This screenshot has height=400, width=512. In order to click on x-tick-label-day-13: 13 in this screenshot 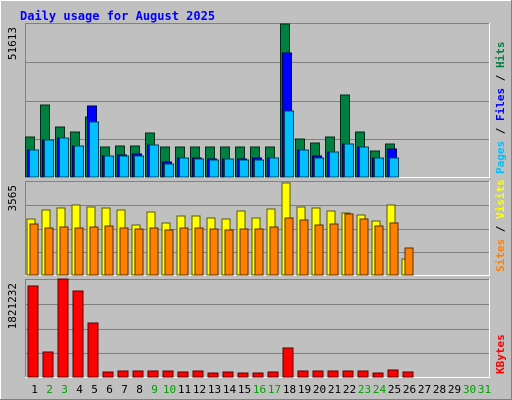, I will do `click(214, 389)`.